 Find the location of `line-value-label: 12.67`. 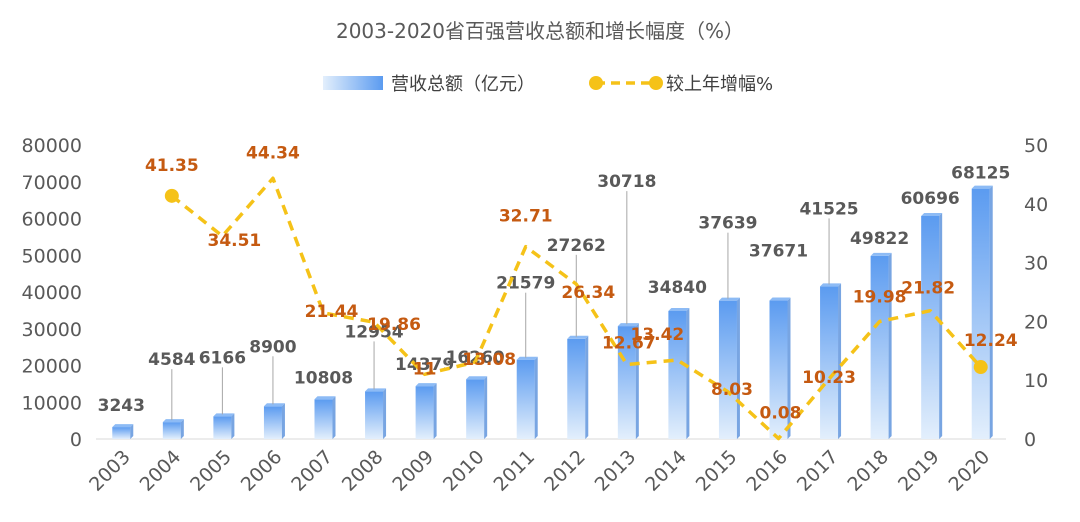

line-value-label: 12.67 is located at coordinates (629, 344).